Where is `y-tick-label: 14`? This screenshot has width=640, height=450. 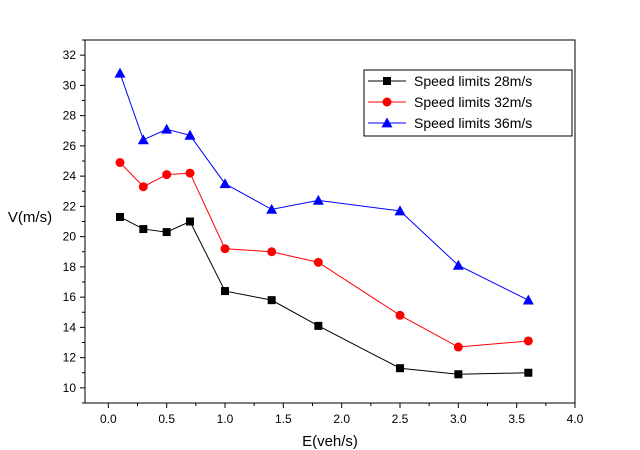 y-tick-label: 14 is located at coordinates (70, 327).